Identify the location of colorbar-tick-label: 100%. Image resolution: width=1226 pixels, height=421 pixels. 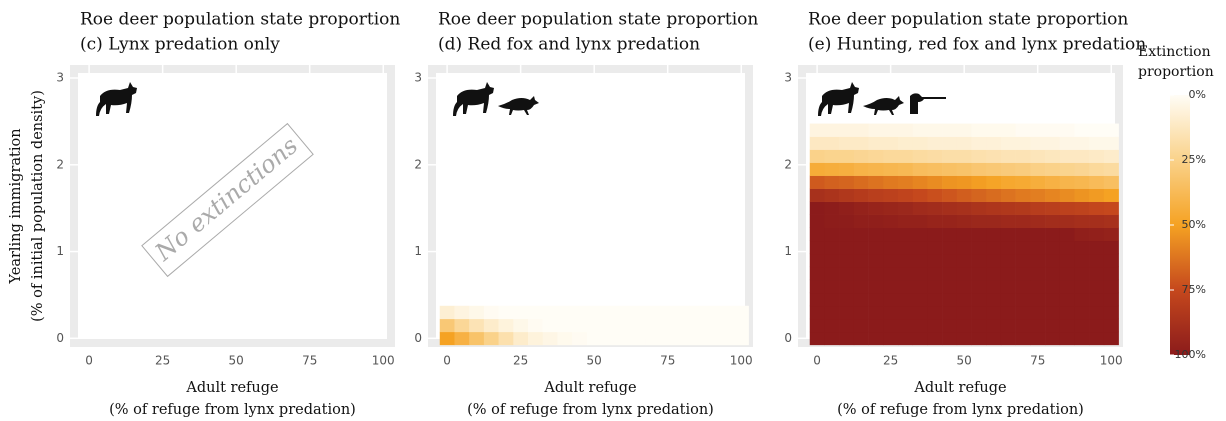
(1190, 354).